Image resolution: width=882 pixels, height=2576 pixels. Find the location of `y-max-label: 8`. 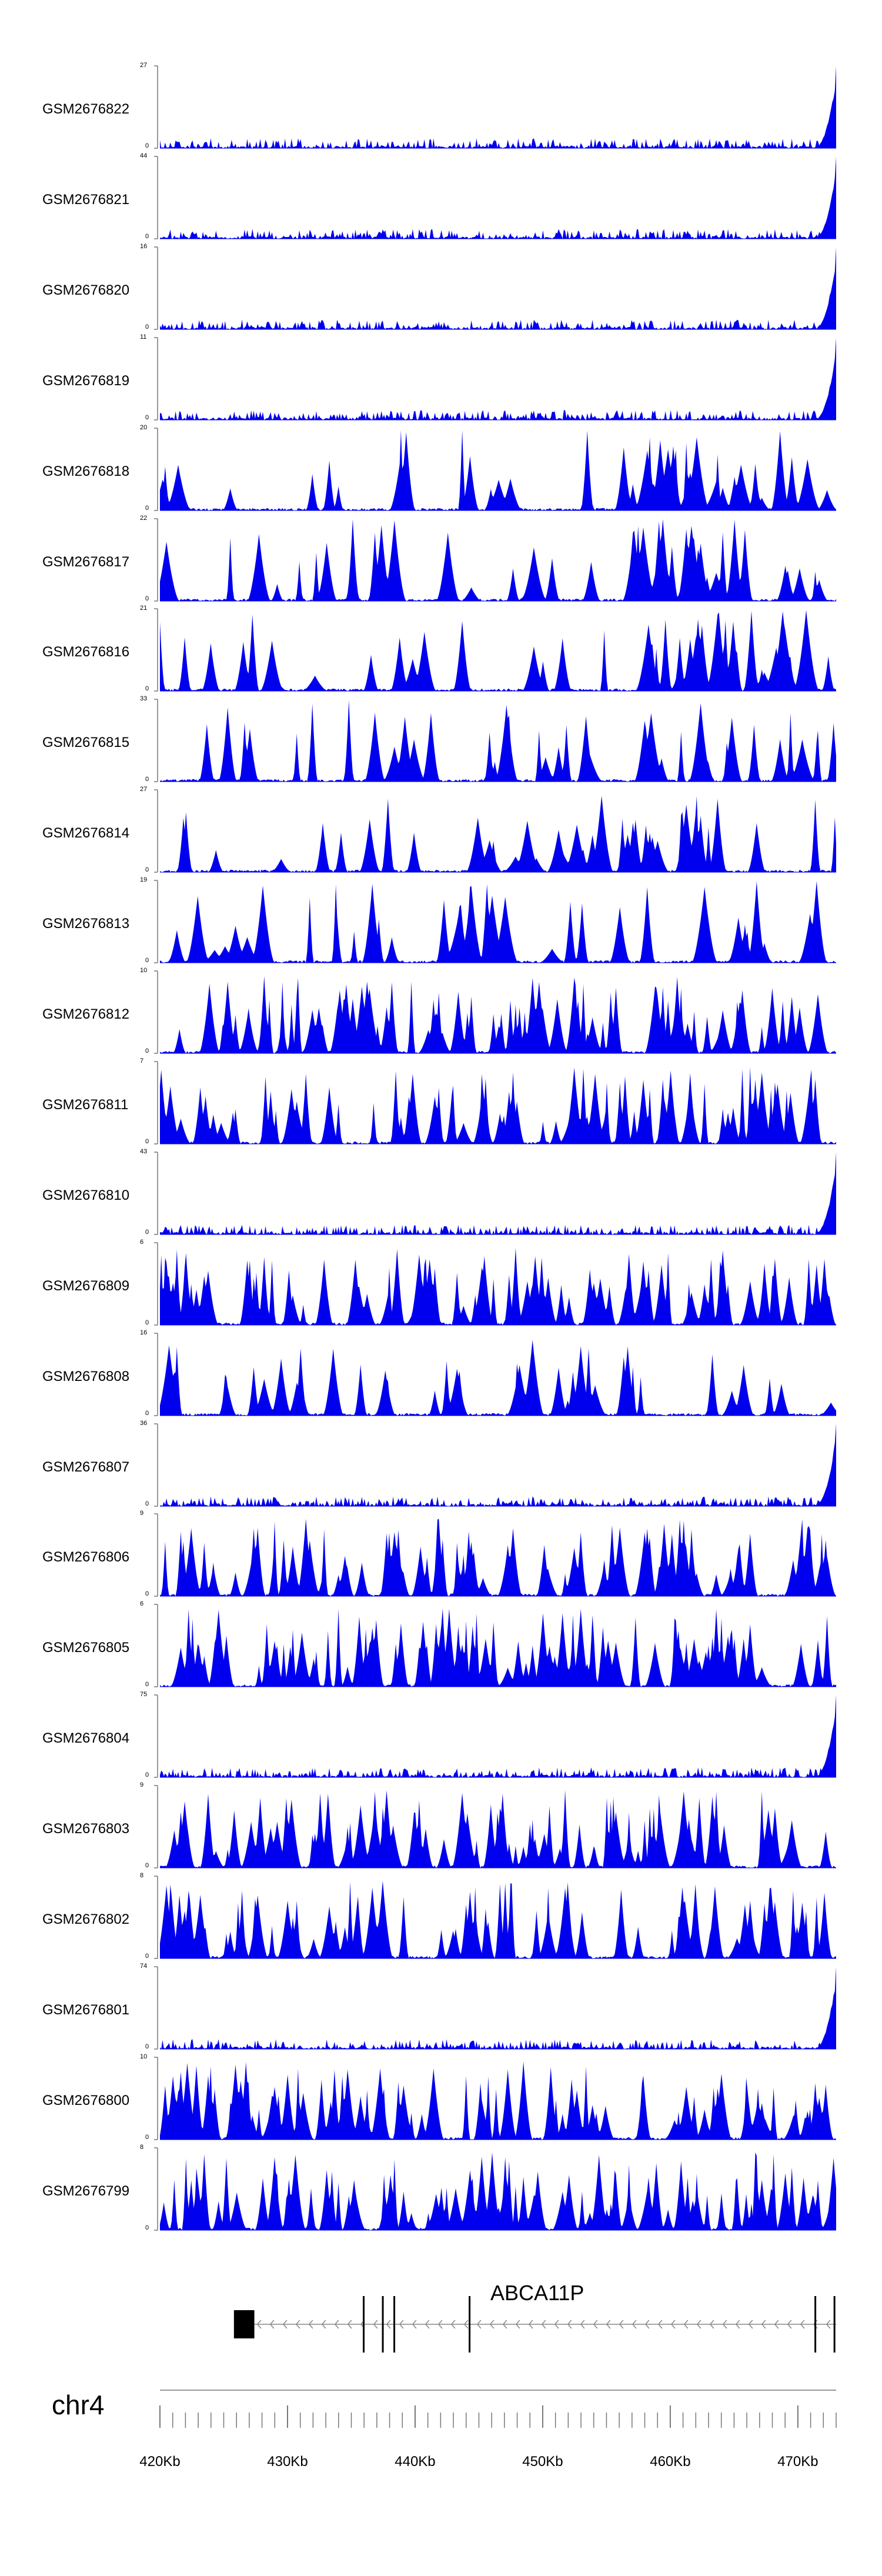

y-max-label: 8 is located at coordinates (142, 1875).